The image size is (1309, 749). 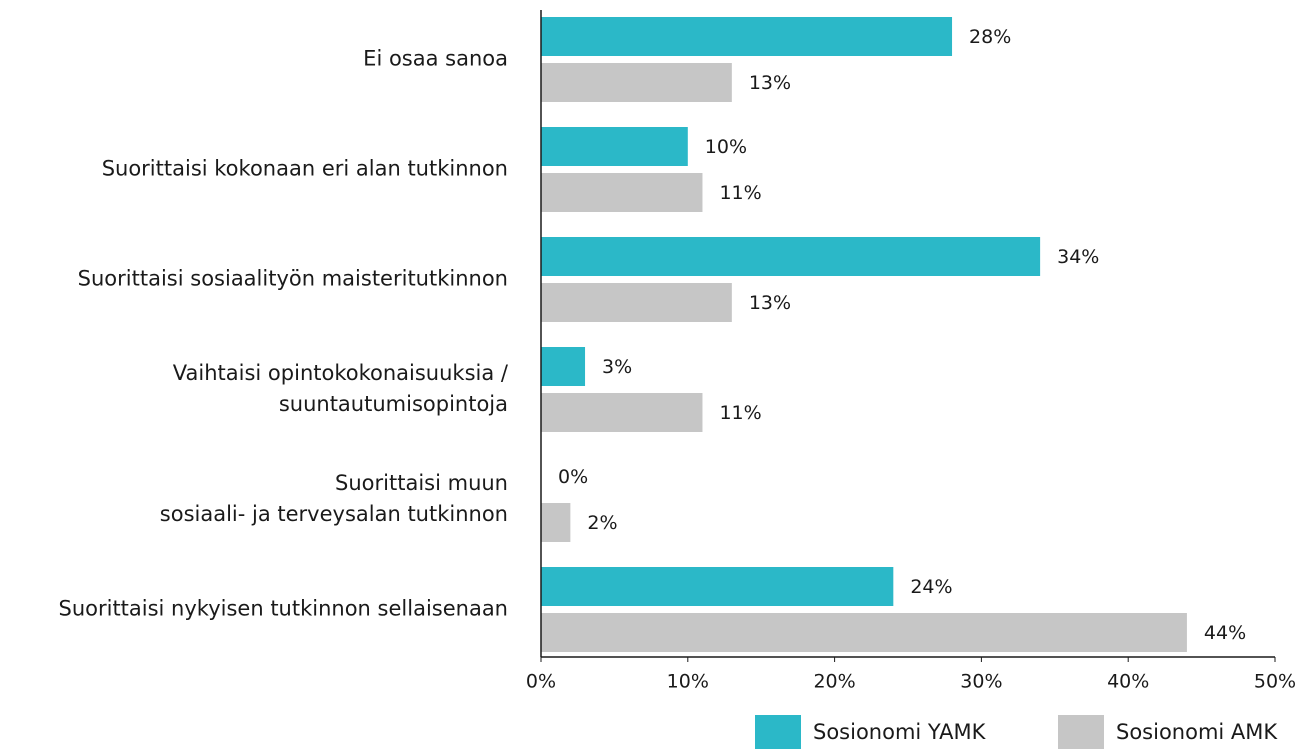 What do you see at coordinates (834, 682) in the screenshot?
I see `x-tick-label: 20%` at bounding box center [834, 682].